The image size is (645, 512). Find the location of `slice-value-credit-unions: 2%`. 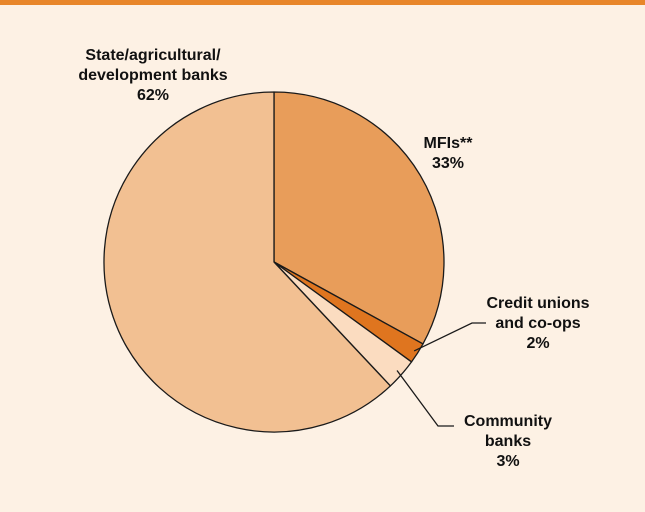

slice-value-credit-unions: 2% is located at coordinates (538, 343).